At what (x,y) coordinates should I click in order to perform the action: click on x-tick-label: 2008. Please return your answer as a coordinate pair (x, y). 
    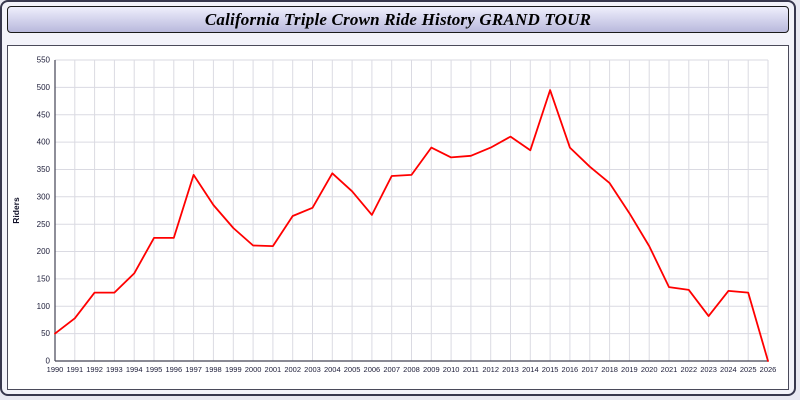
    Looking at the image, I should click on (411, 369).